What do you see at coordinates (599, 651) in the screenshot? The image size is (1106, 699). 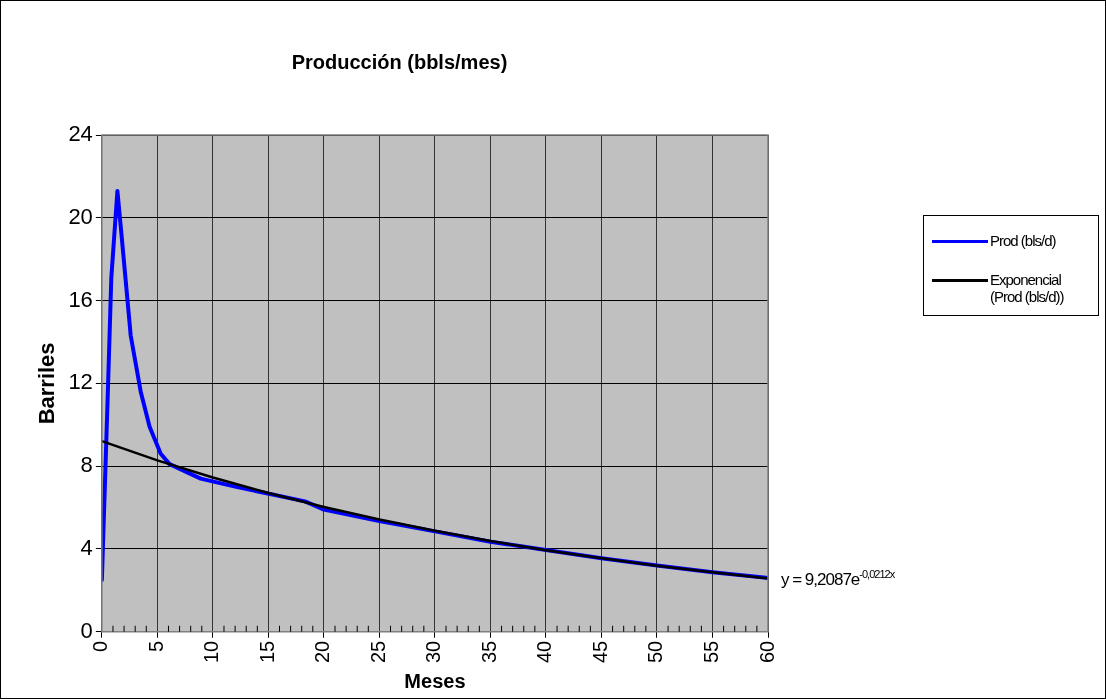 I see `x-tick-label: 45` at bounding box center [599, 651].